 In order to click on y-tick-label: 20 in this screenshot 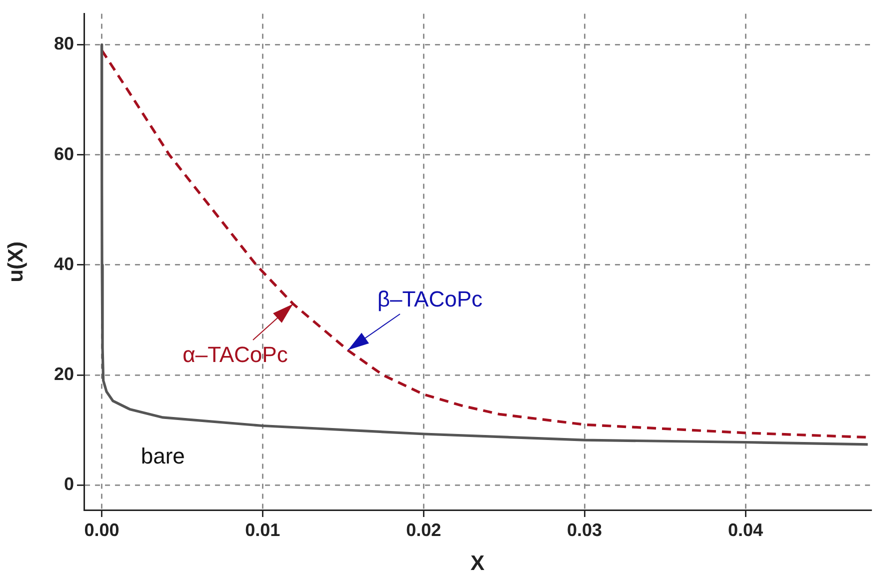, I will do `click(64, 374)`.